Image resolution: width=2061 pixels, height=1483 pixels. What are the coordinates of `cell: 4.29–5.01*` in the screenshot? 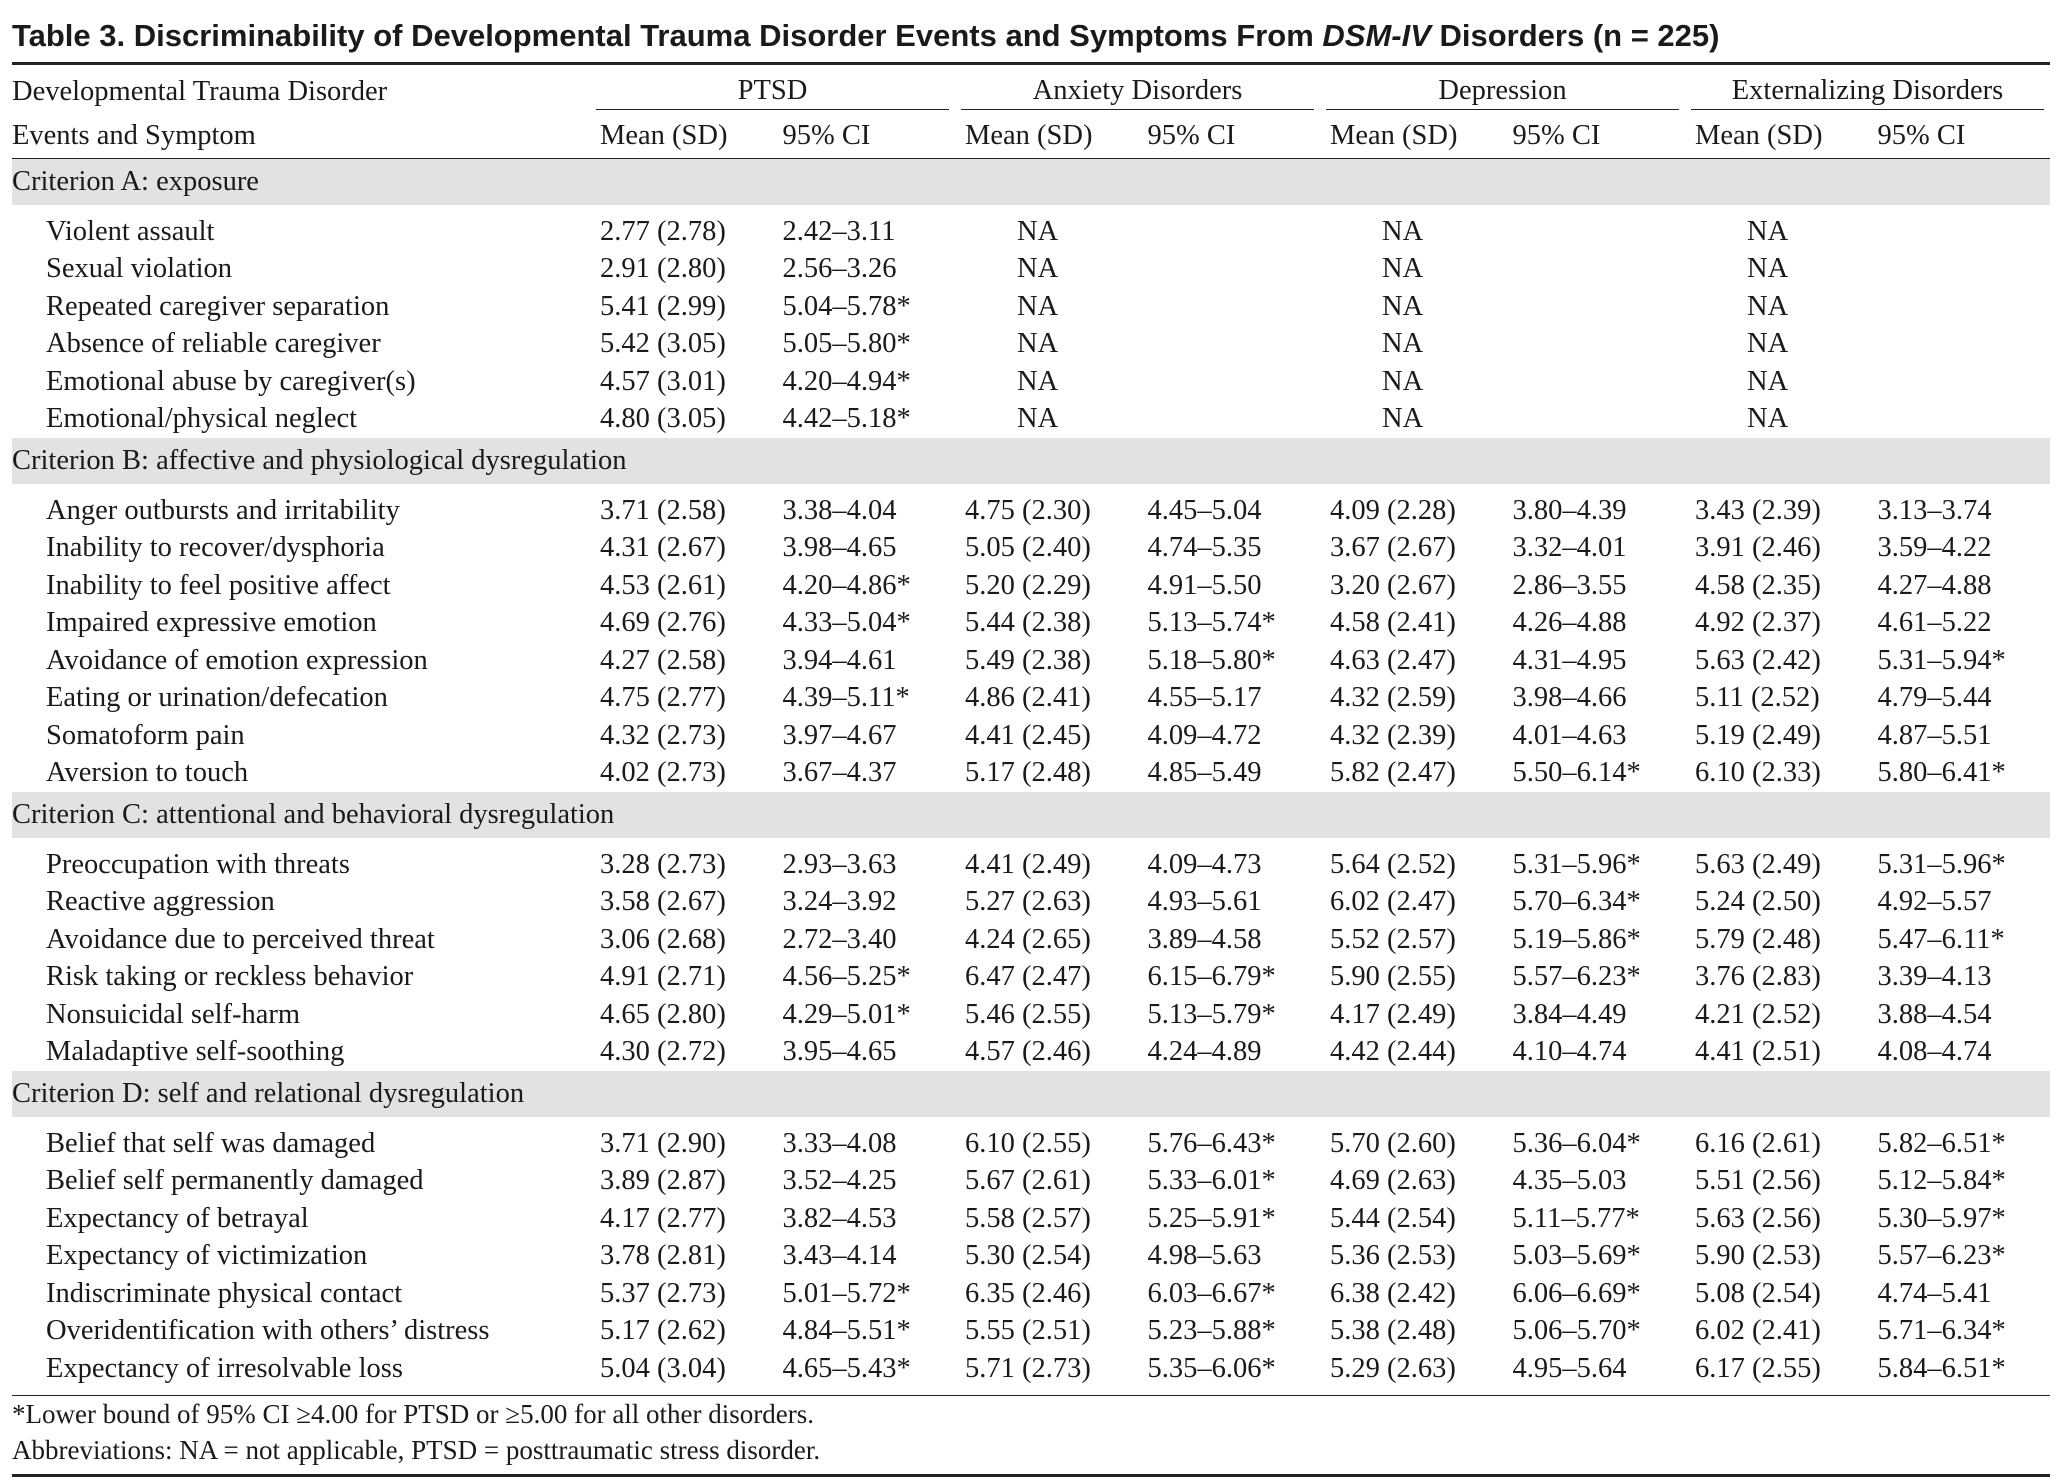 It's located at (846, 1014).